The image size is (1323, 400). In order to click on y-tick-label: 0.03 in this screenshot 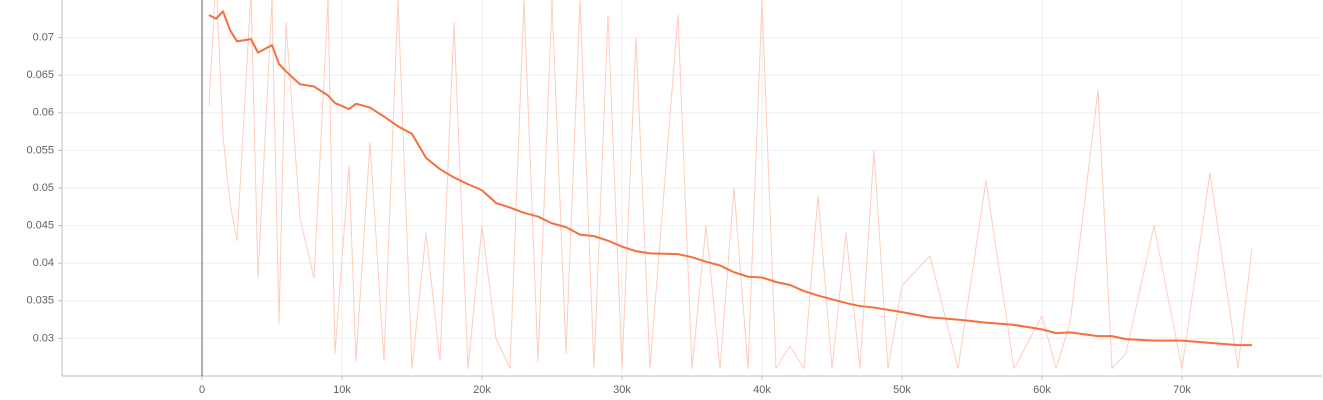, I will do `click(43, 338)`.